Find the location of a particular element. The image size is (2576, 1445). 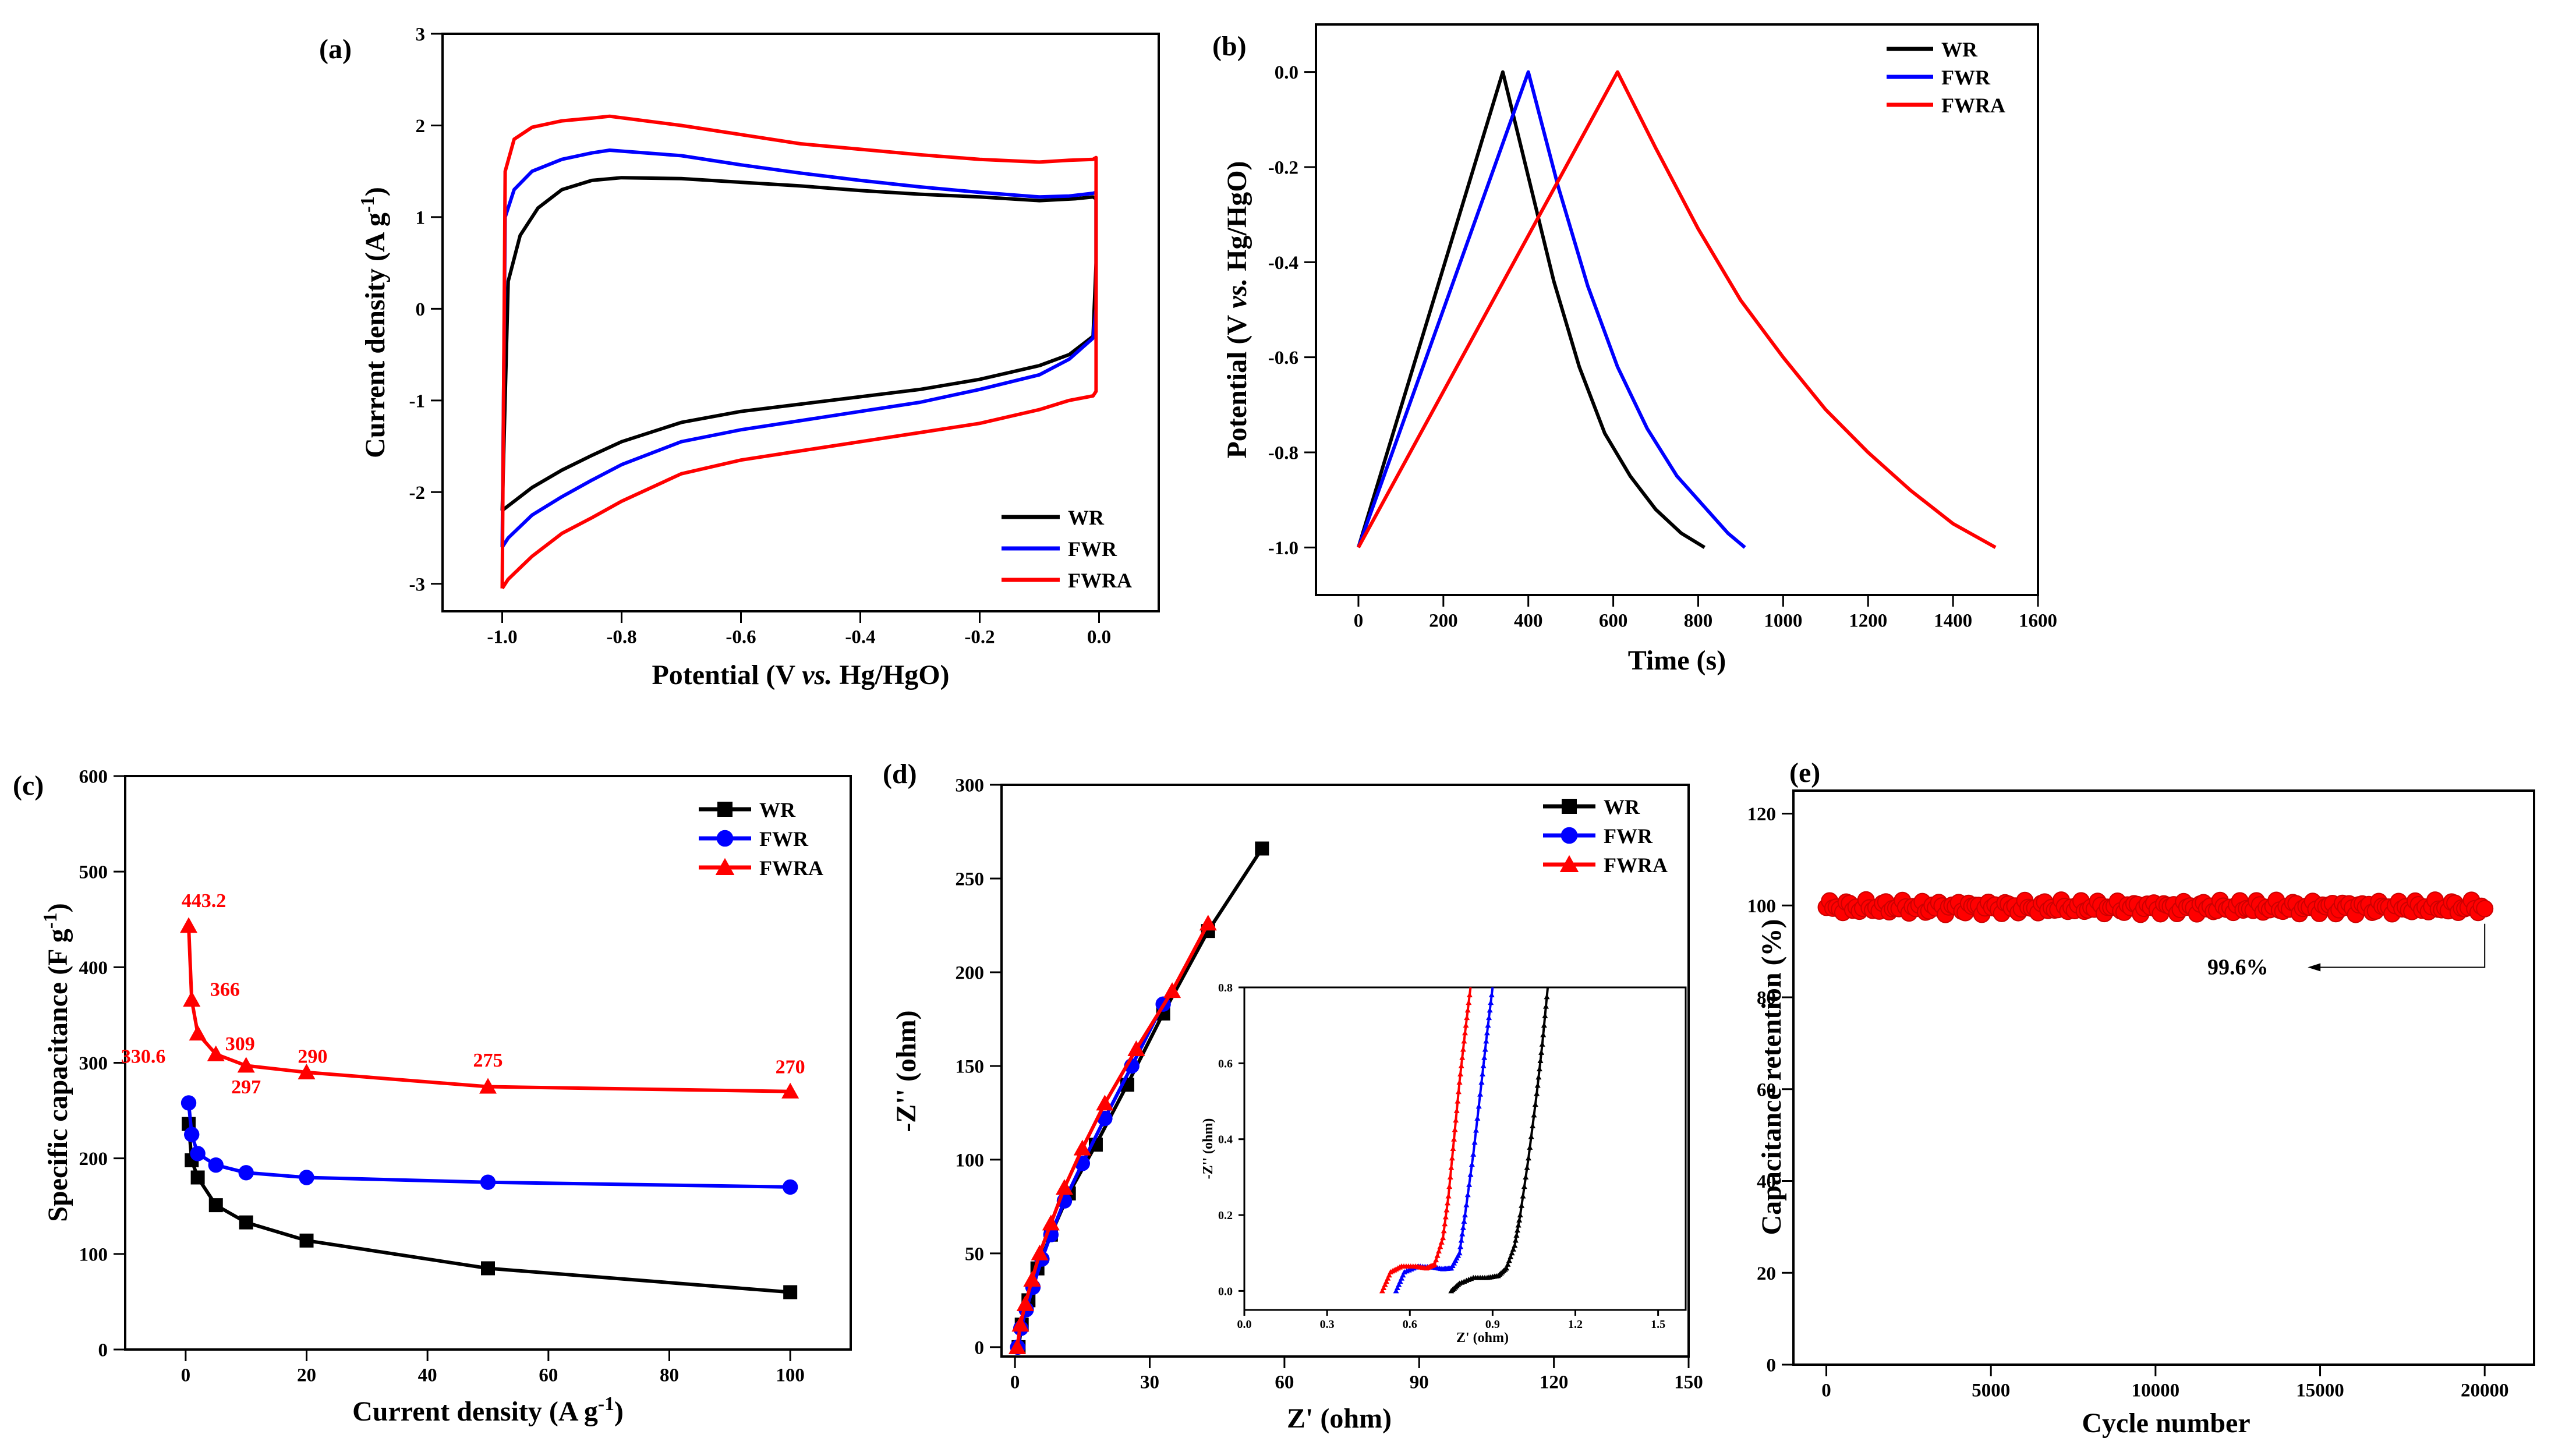

x-tick-label: 100 is located at coordinates (790, 1375).